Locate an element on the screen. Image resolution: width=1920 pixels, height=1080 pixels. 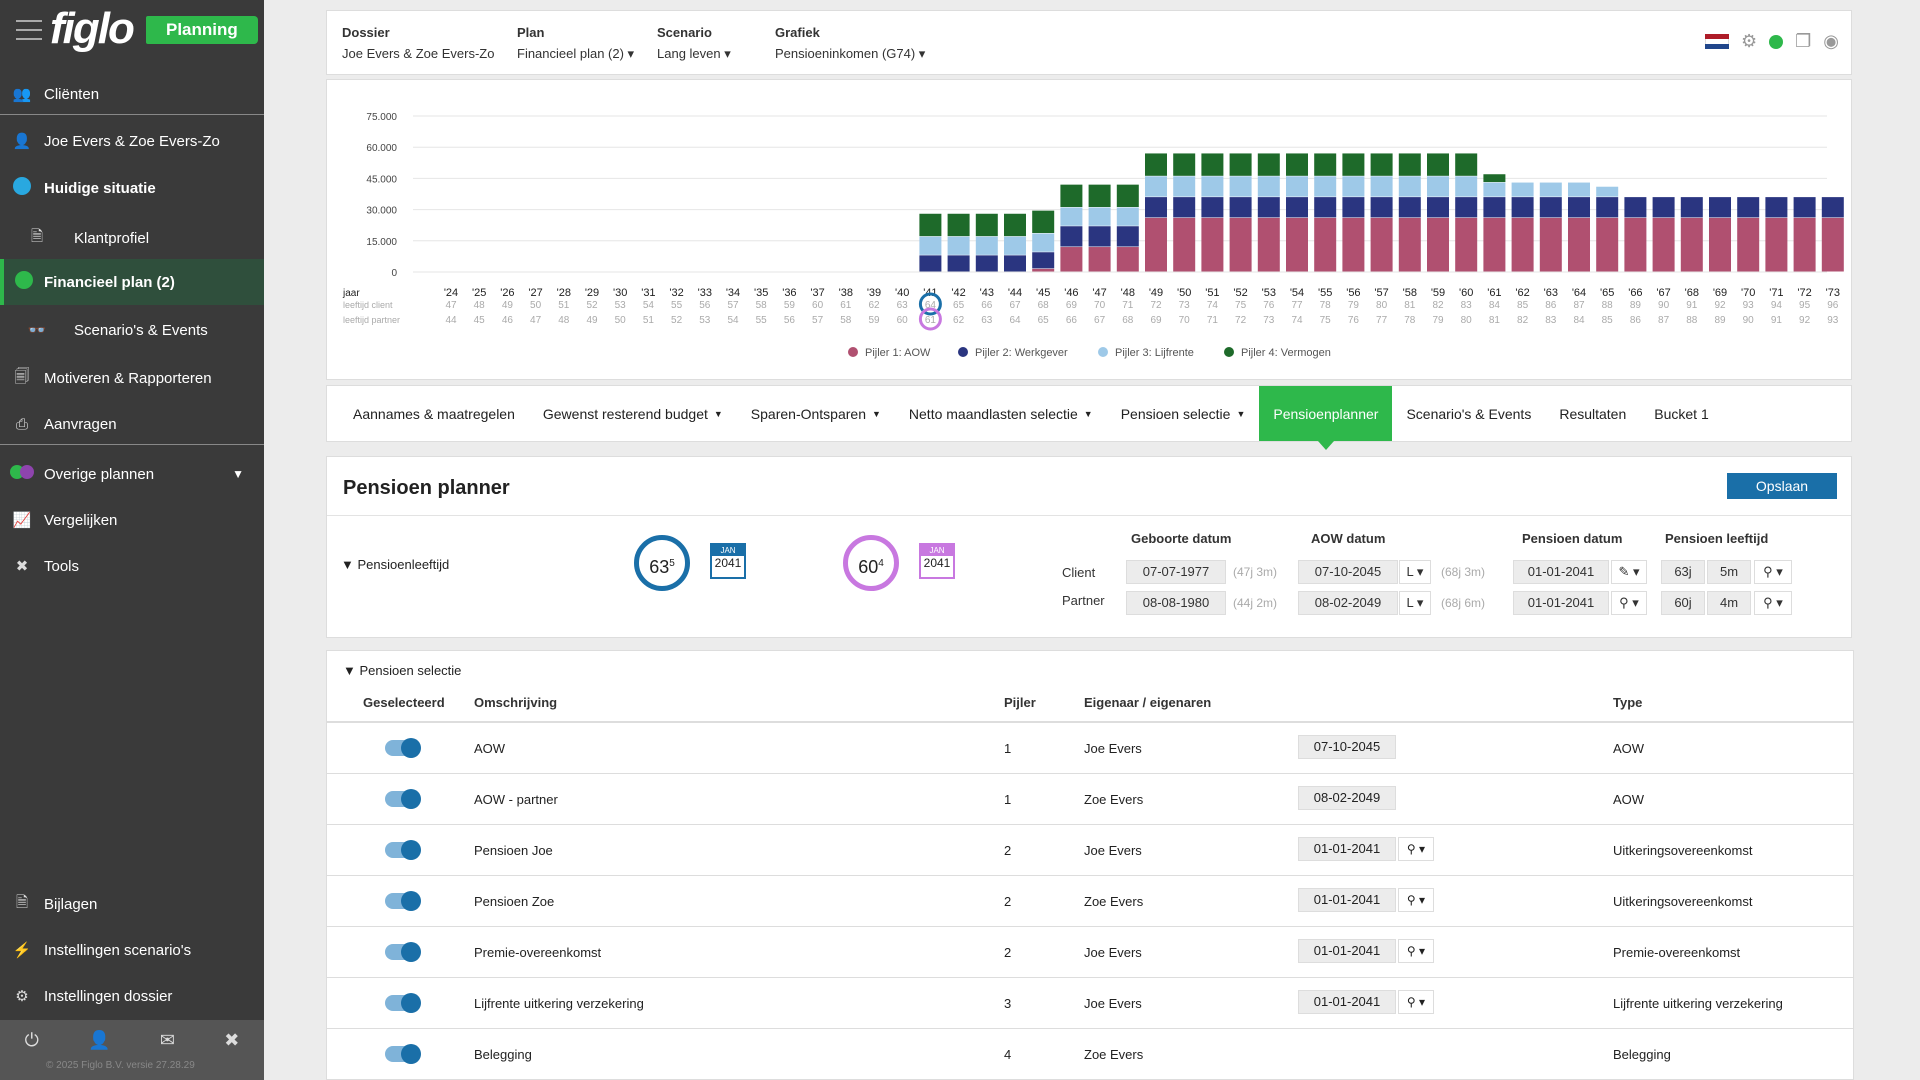
sidebar-item-klantprofiel: 🗎 Klantprofiel is located at coordinates (132, 238).